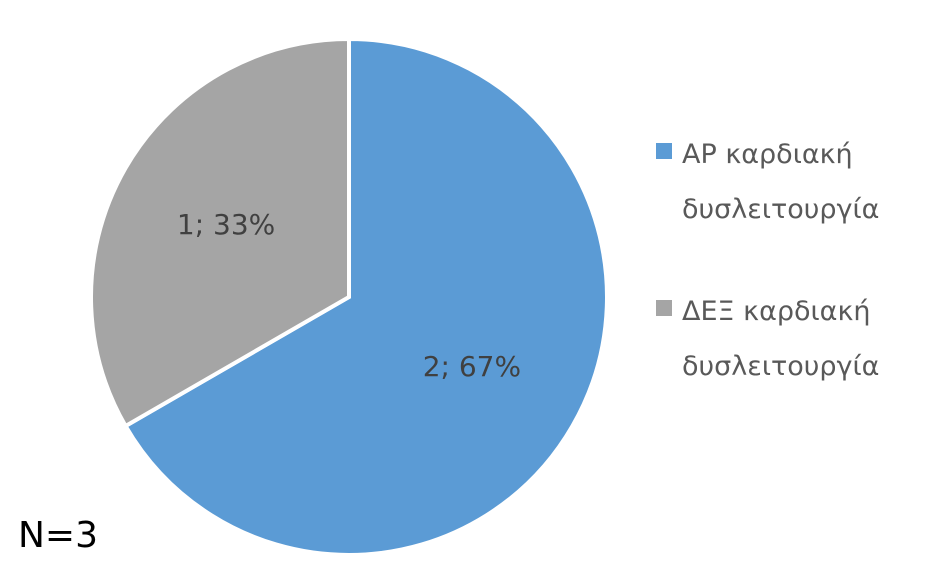  What do you see at coordinates (226, 224) in the screenshot?
I see `data-label: 1; 33%` at bounding box center [226, 224].